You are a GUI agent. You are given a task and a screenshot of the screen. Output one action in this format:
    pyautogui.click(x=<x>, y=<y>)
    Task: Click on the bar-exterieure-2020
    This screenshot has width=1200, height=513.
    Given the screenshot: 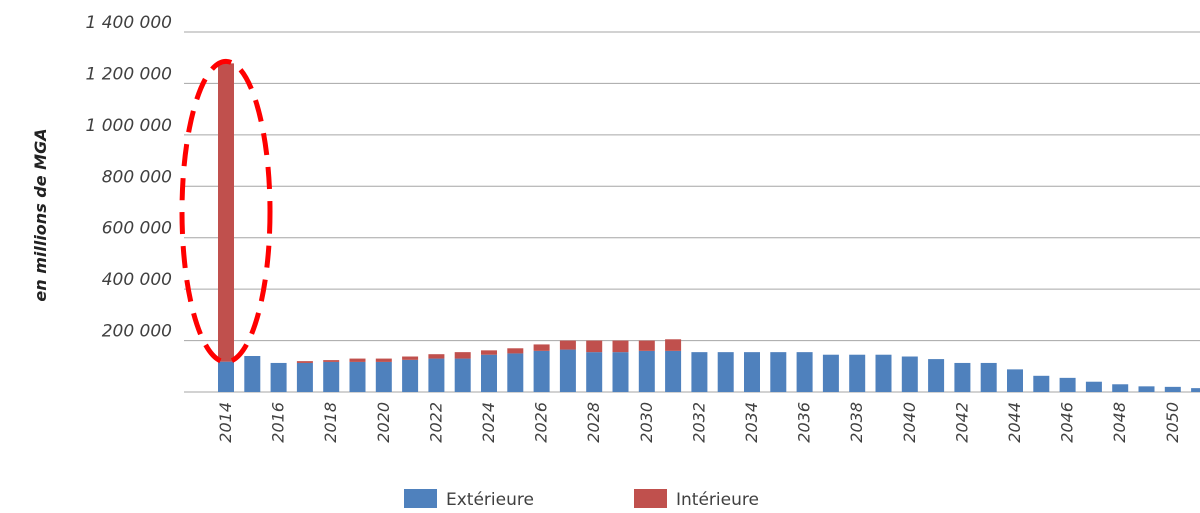 What is the action you would take?
    pyautogui.click(x=383, y=376)
    